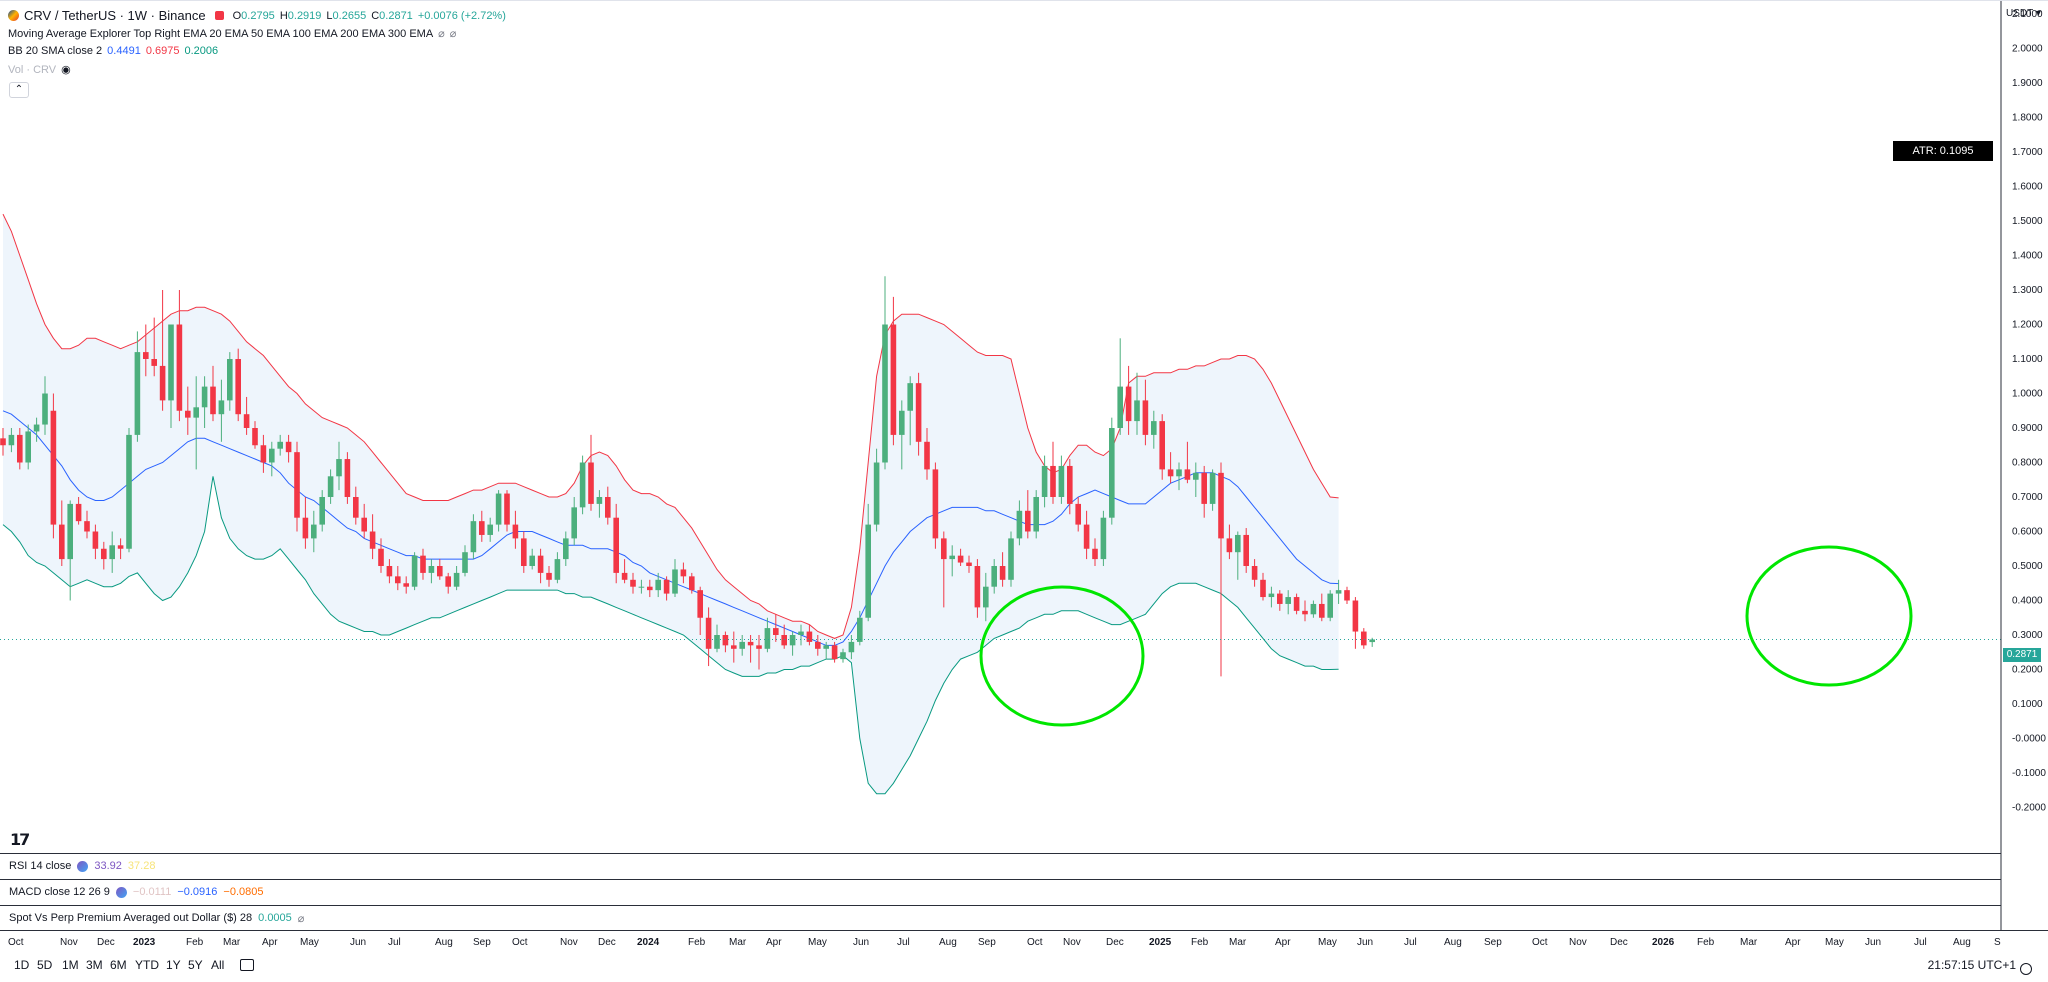  I want to click on settings-icon, so click(2026, 969).